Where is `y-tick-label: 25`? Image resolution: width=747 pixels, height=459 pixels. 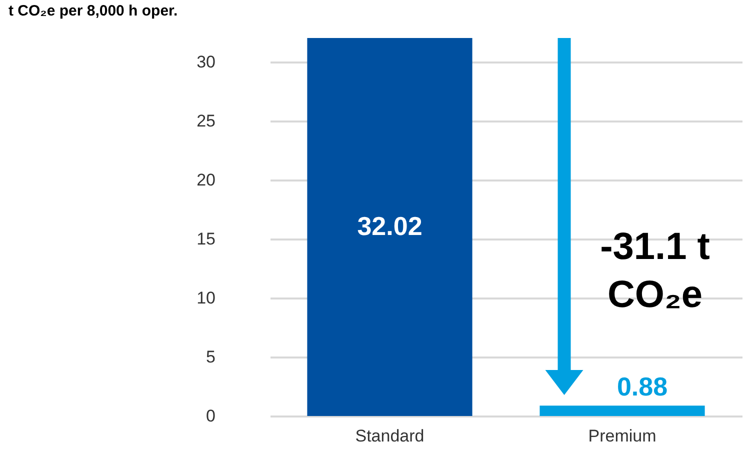
y-tick-label: 25 is located at coordinates (206, 120).